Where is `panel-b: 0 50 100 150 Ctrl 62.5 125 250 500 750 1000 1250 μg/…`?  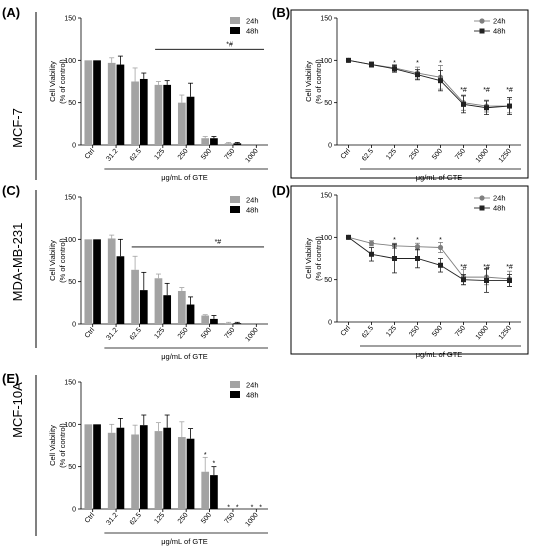 panel-b: 0 50 100 150 Ctrl 62.5 125 250 500 750 1000 1250 μg/… is located at coordinates (412, 99).